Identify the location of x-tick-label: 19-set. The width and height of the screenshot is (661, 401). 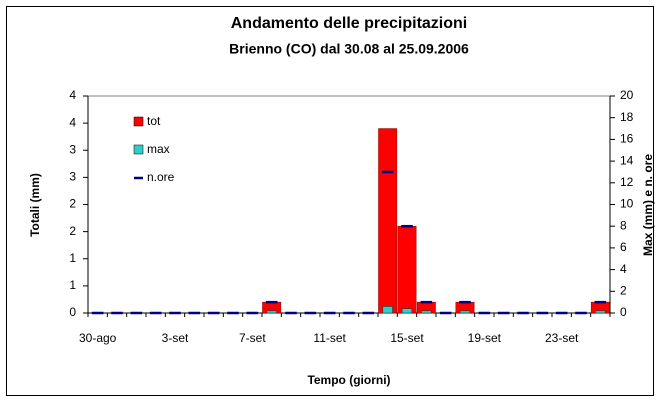
(485, 338).